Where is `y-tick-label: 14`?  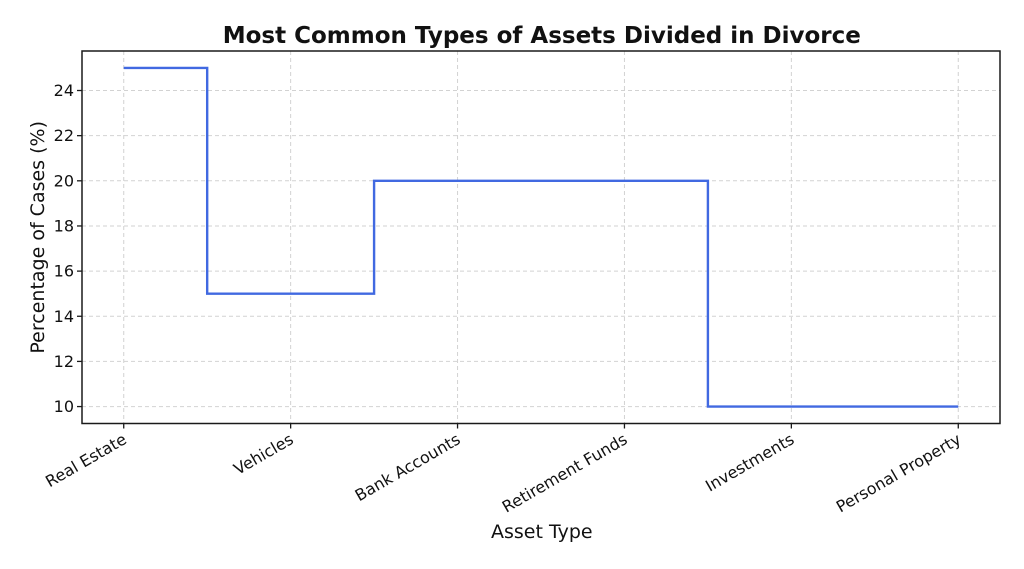 y-tick-label: 14 is located at coordinates (64, 316).